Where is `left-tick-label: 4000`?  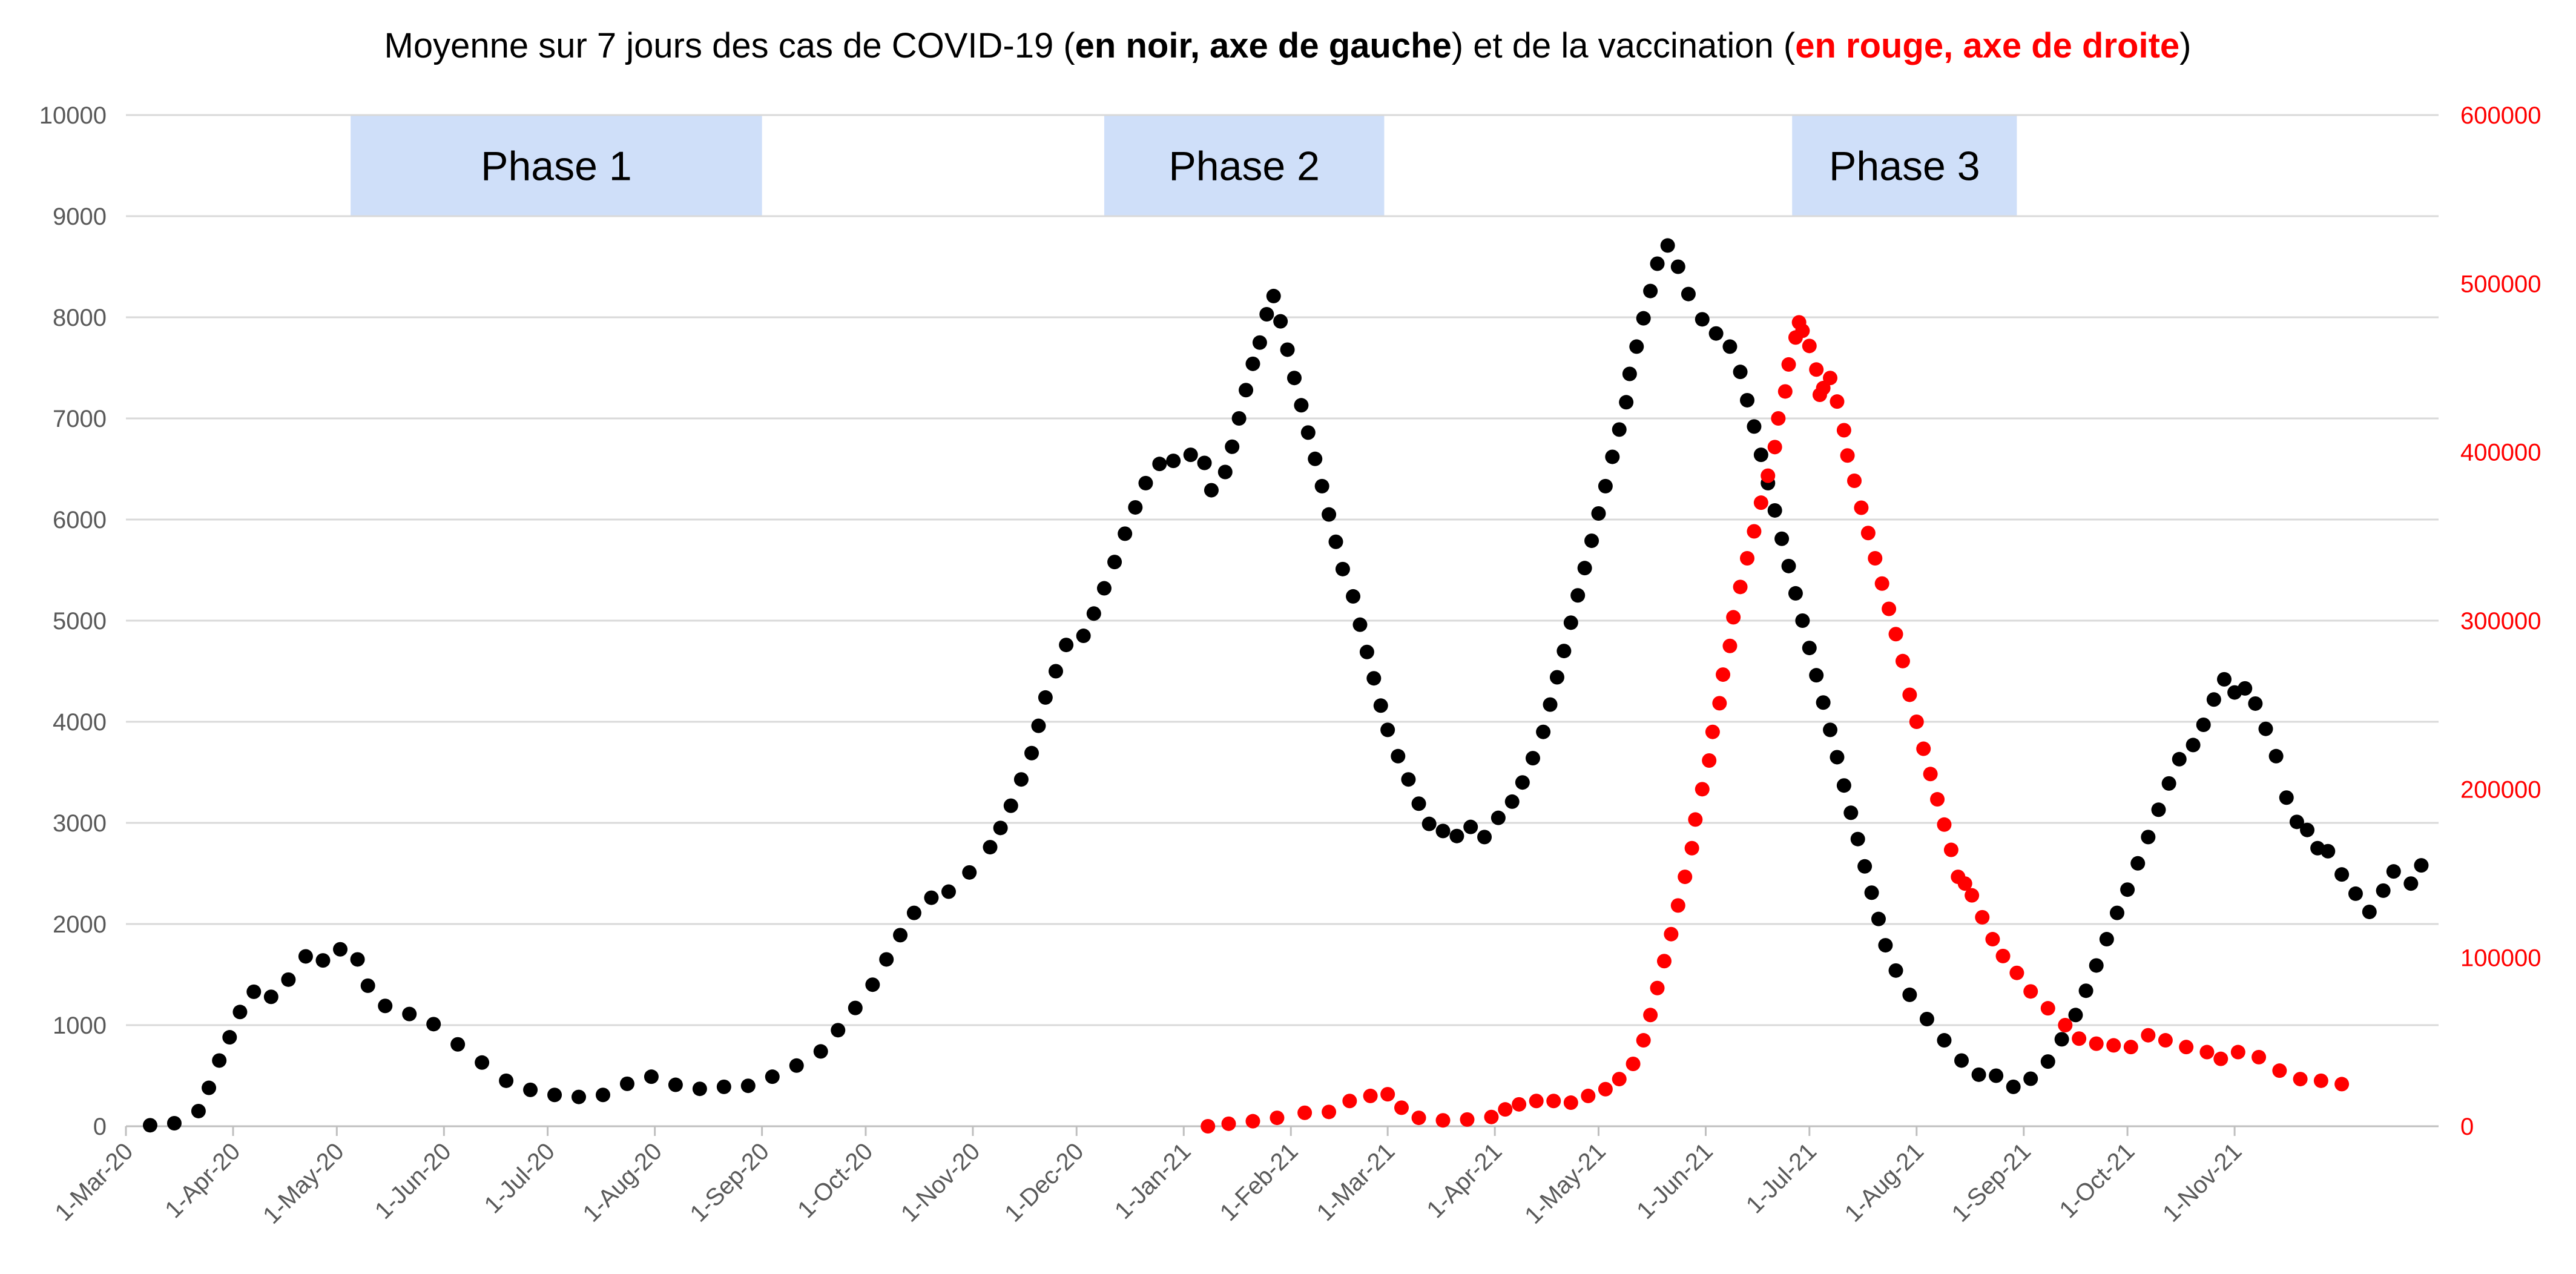
left-tick-label: 4000 is located at coordinates (80, 722).